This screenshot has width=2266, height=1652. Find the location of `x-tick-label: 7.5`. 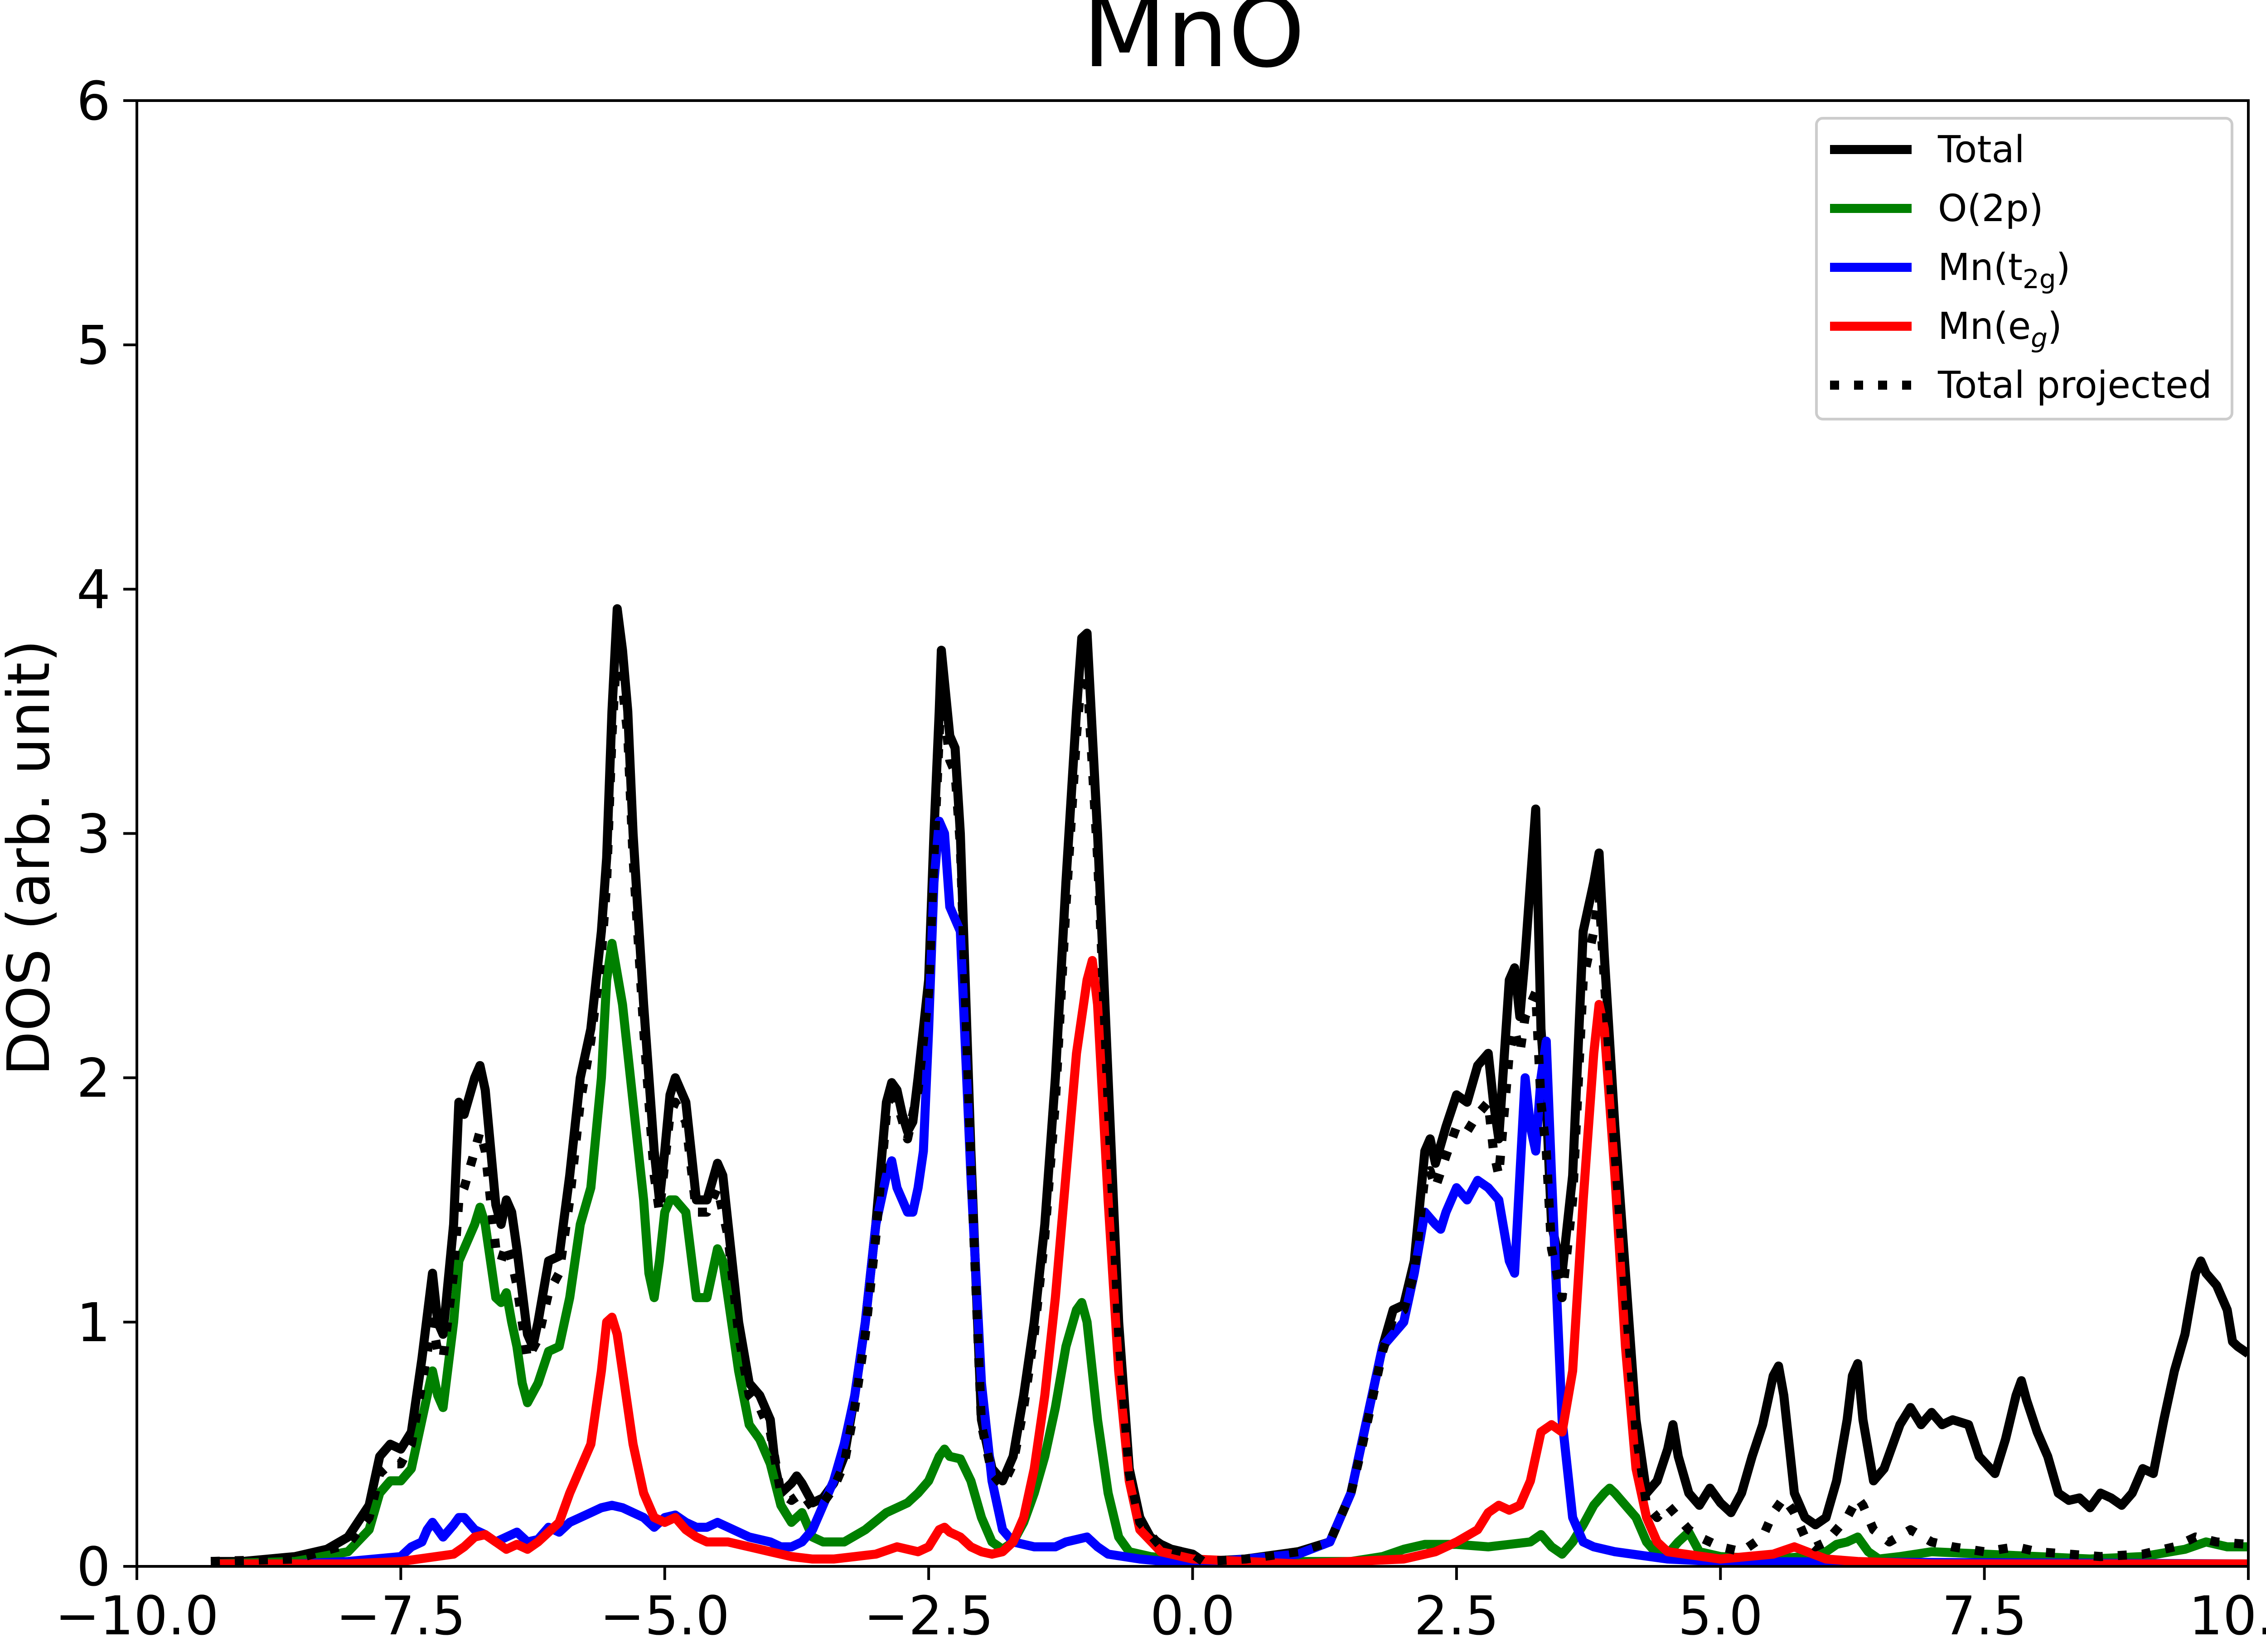

x-tick-label: 7.5 is located at coordinates (1984, 1615).